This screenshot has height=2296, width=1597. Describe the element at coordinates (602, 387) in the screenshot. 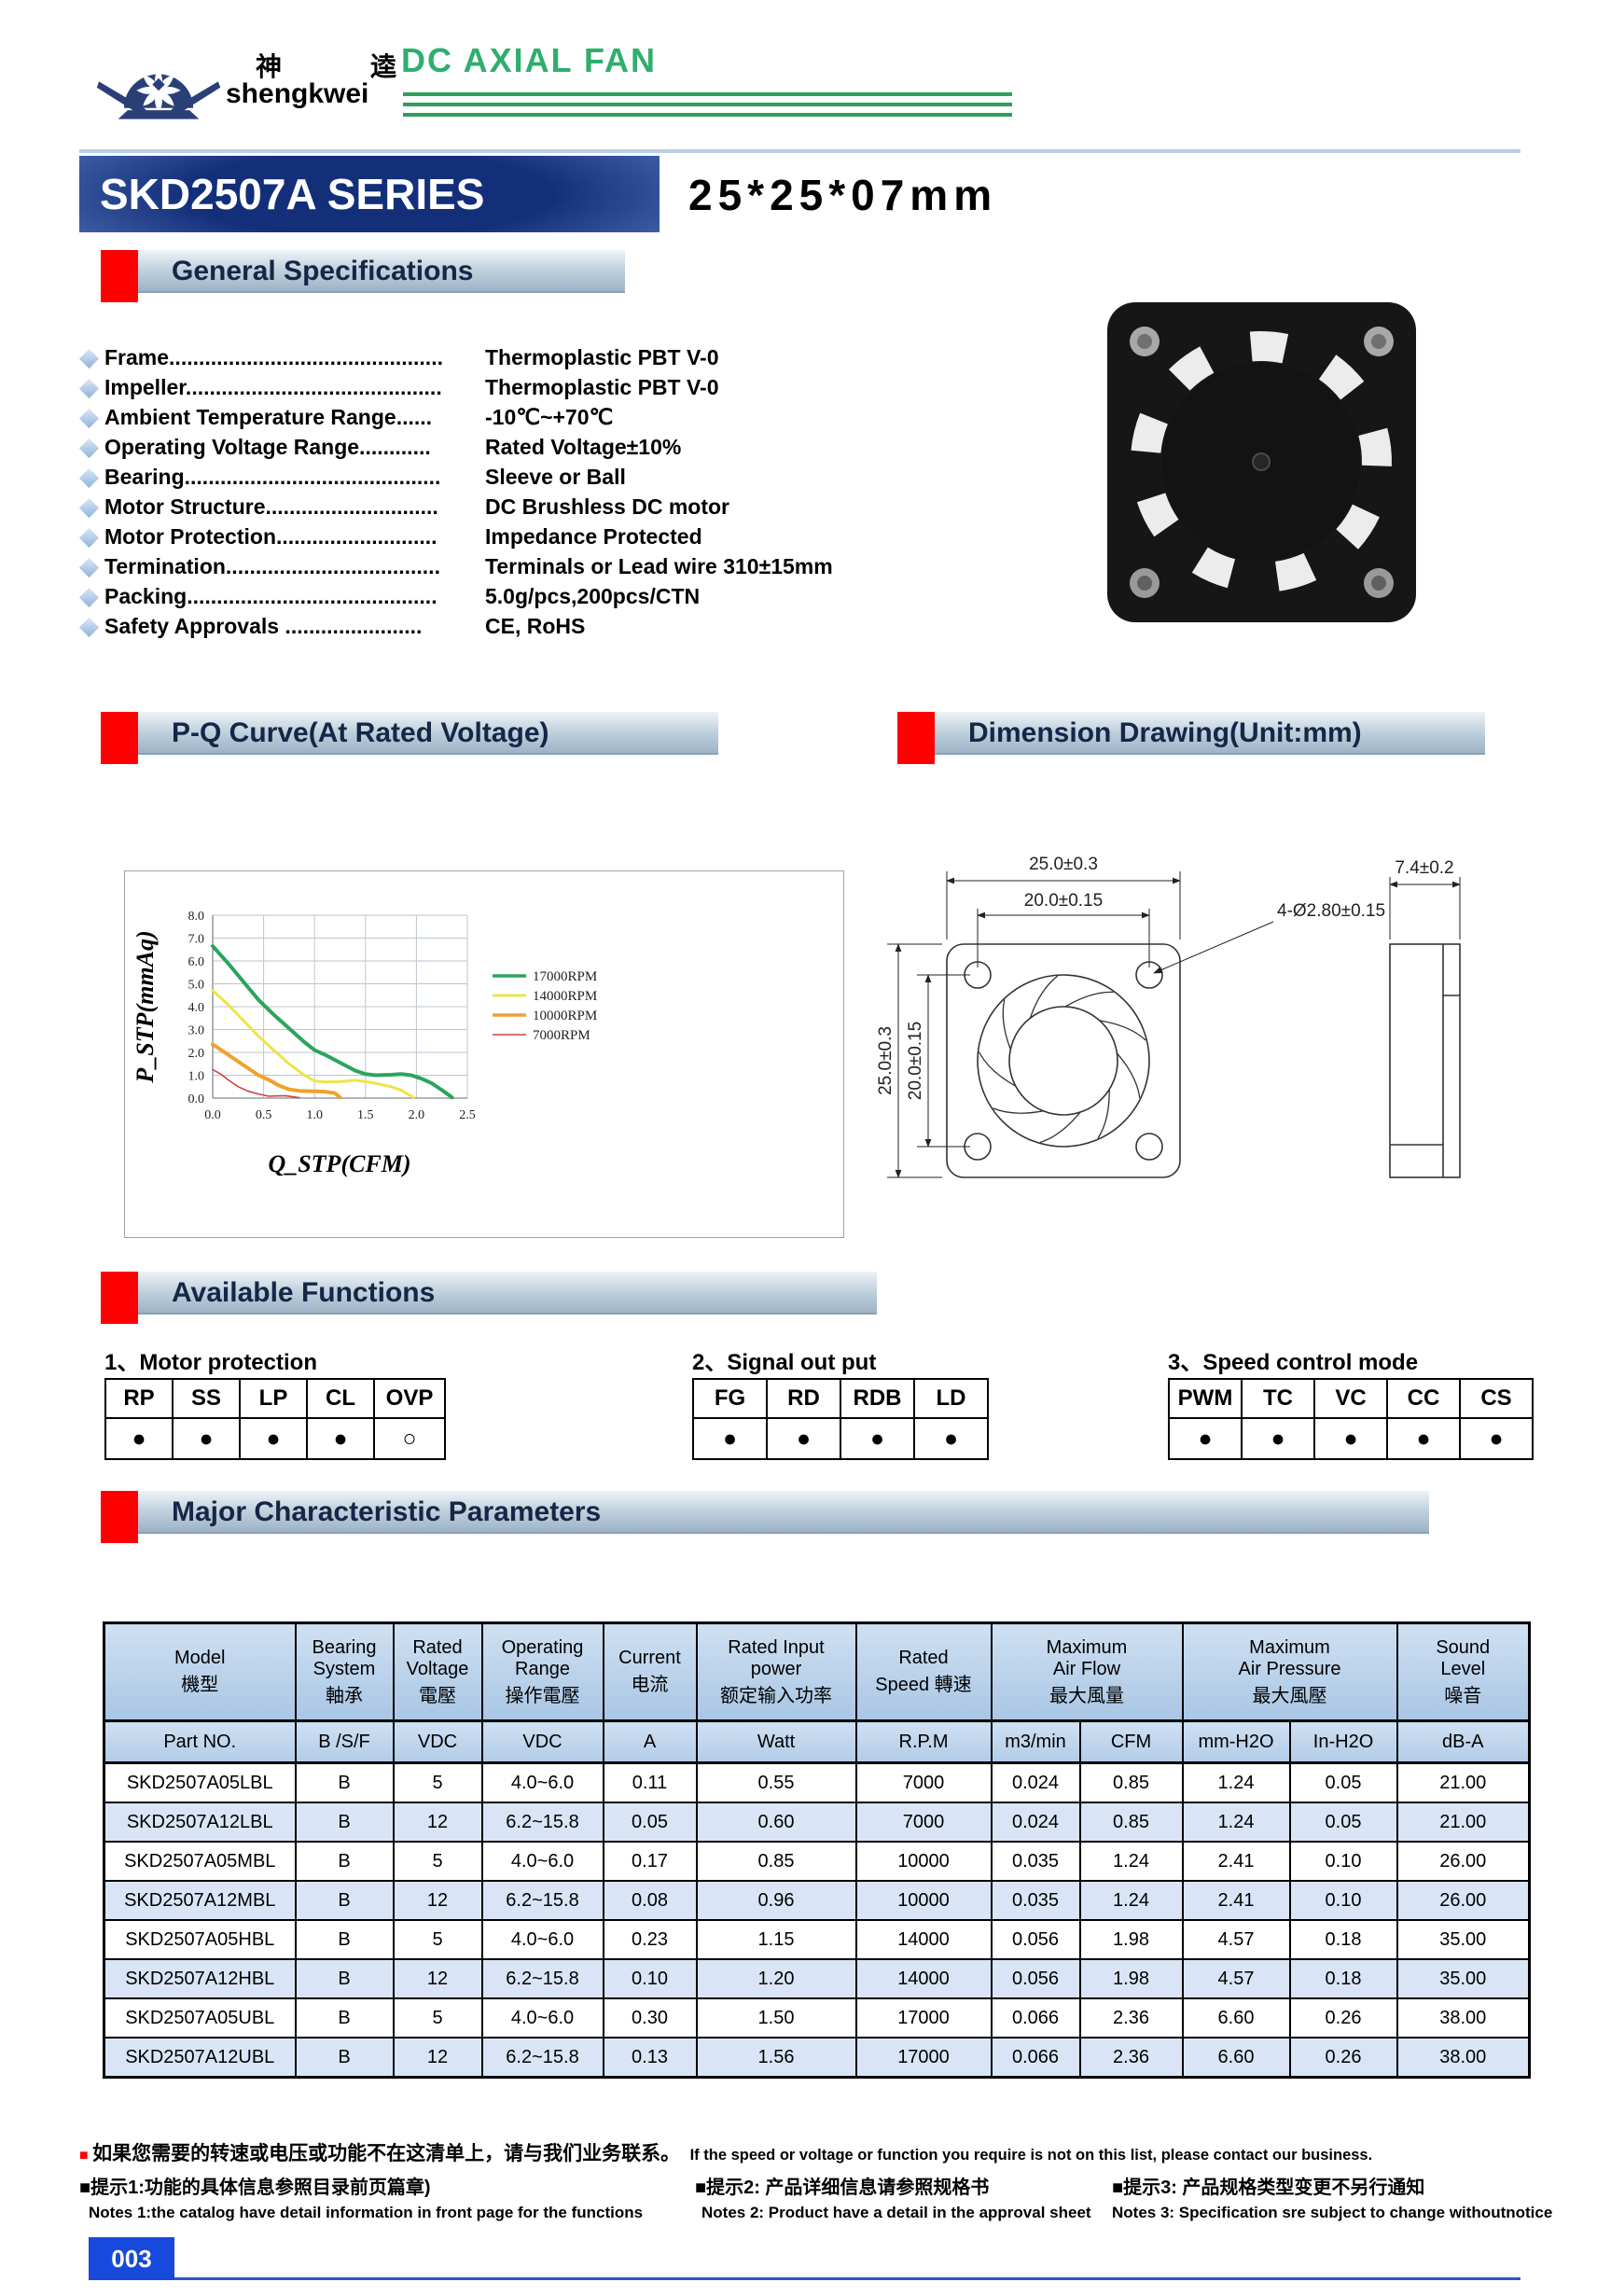

I see `spec-value: Thermoplastic PBT V-0` at that location.